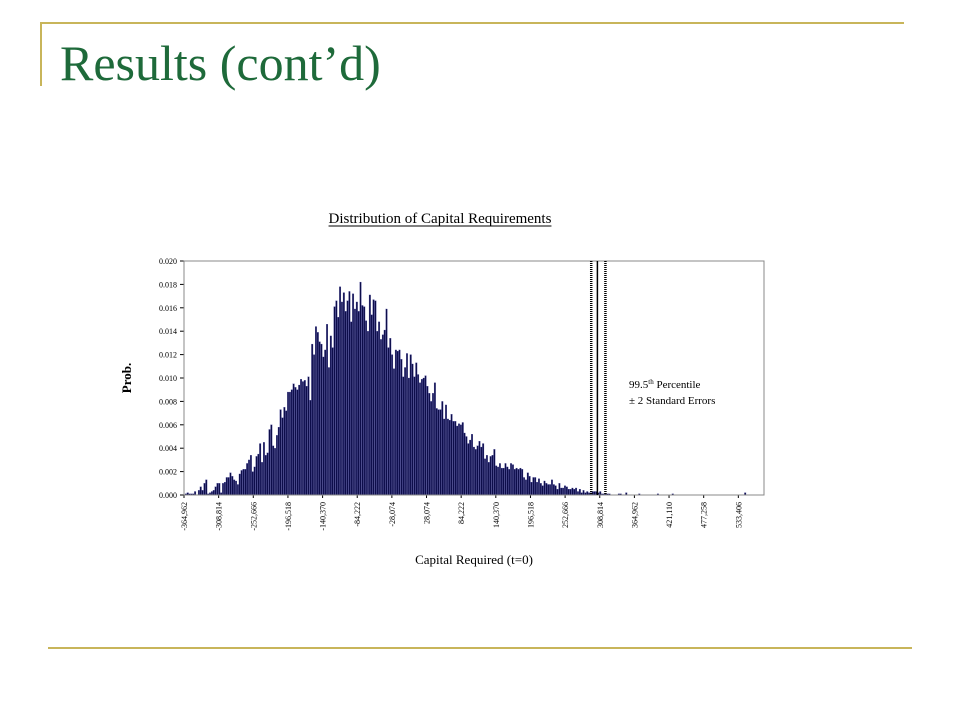  What do you see at coordinates (600, 515) in the screenshot?
I see `x-tick-label: 308,814` at bounding box center [600, 515].